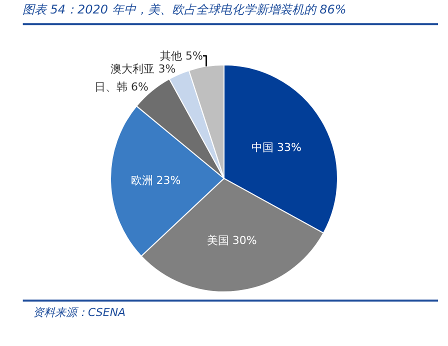 This screenshot has height=346, width=448. I want to click on slice-label: 澳大利亚 3%, so click(143, 69).